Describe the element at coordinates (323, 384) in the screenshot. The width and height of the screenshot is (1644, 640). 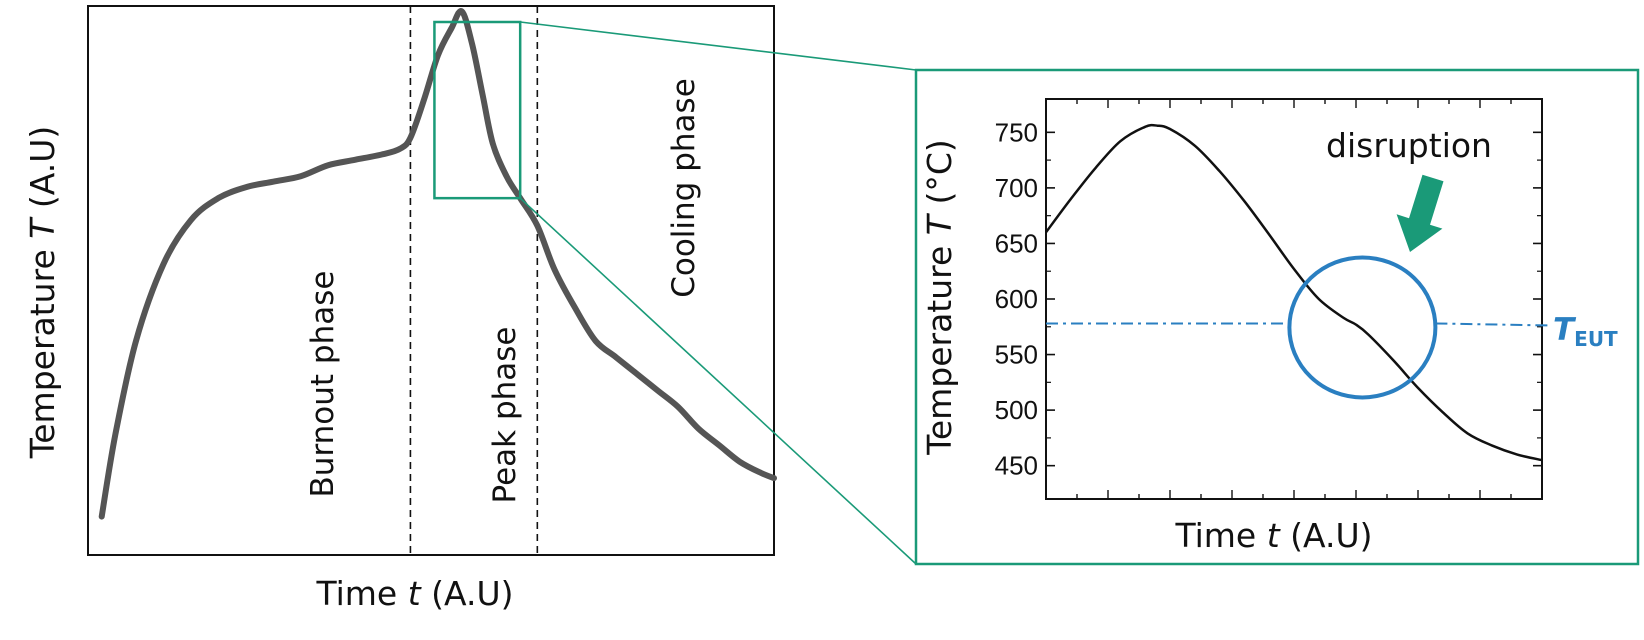
I see `phase-label-burnout: Burnout phase` at that location.